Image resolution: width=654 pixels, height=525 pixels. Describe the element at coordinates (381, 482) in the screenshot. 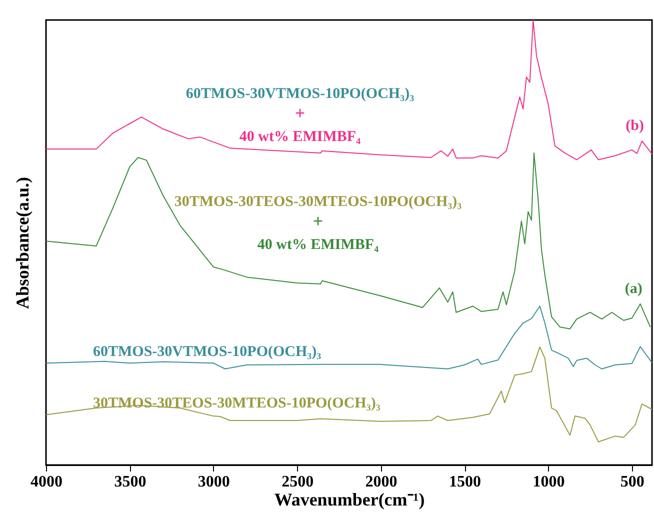

I see `x-tick-label: 2000` at that location.